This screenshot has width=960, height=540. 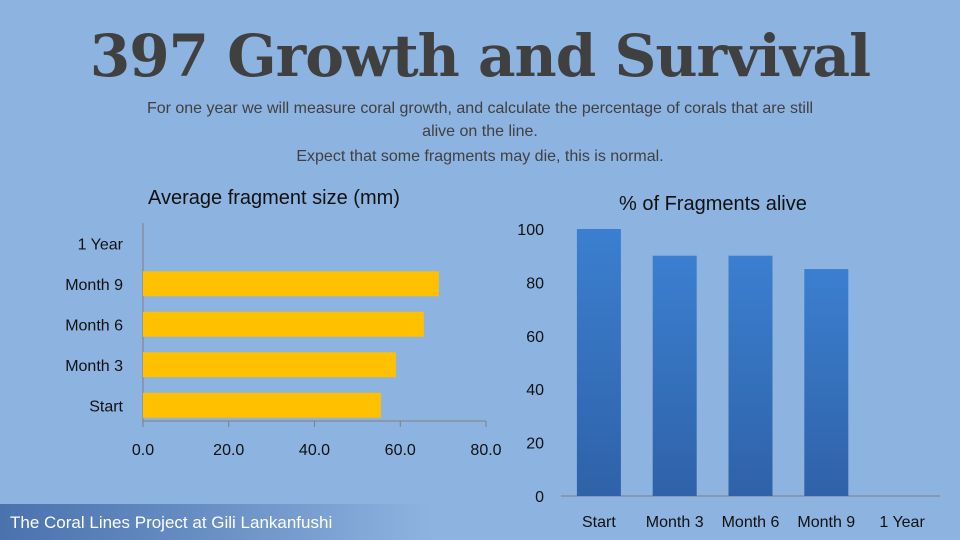 What do you see at coordinates (535, 283) in the screenshot?
I see `alive-y-tick-label: 80` at bounding box center [535, 283].